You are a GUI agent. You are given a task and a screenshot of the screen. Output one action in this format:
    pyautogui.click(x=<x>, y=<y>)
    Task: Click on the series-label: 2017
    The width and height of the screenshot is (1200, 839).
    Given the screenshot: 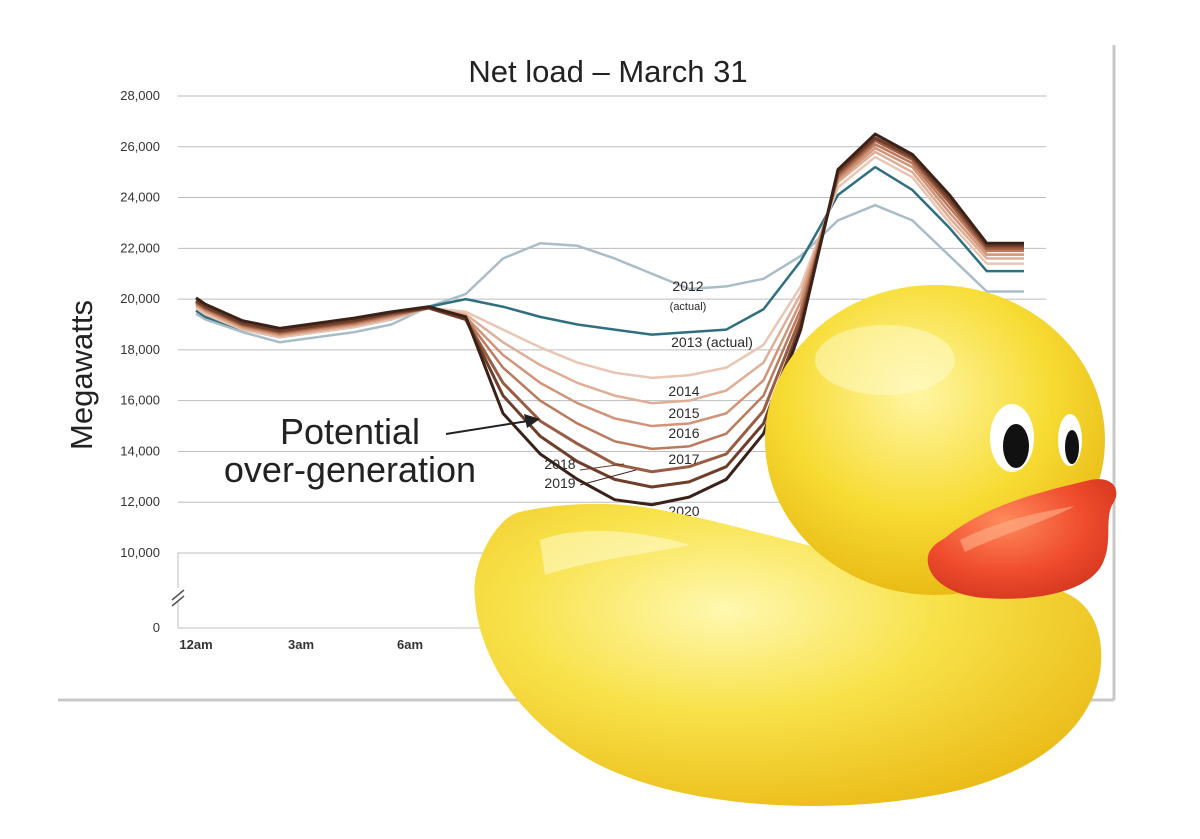 What is the action you would take?
    pyautogui.click(x=683, y=459)
    